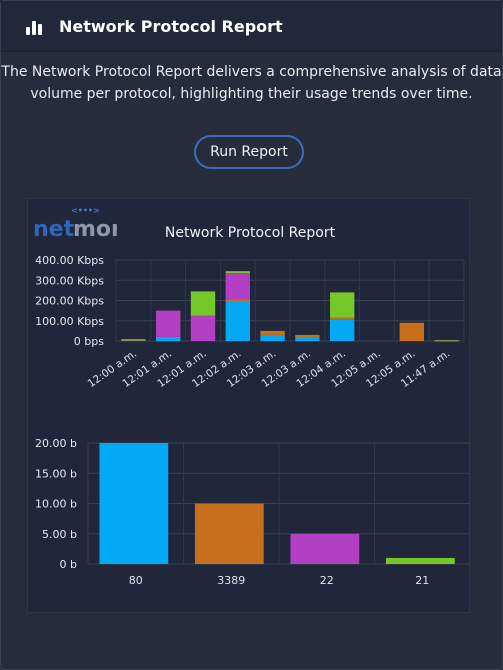 The image size is (503, 670). What do you see at coordinates (95, 228) in the screenshot?
I see `logo-mon: mon` at bounding box center [95, 228].